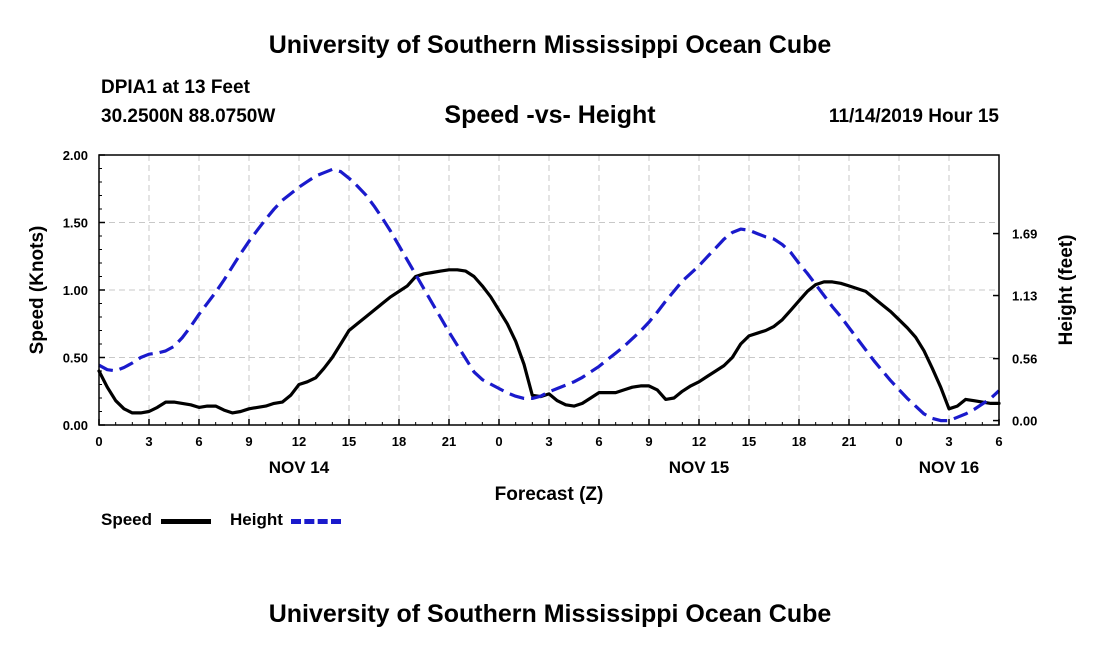 The height and width of the screenshot is (650, 1100). I want to click on y-axis-title: Speed (Knots), so click(37, 290).